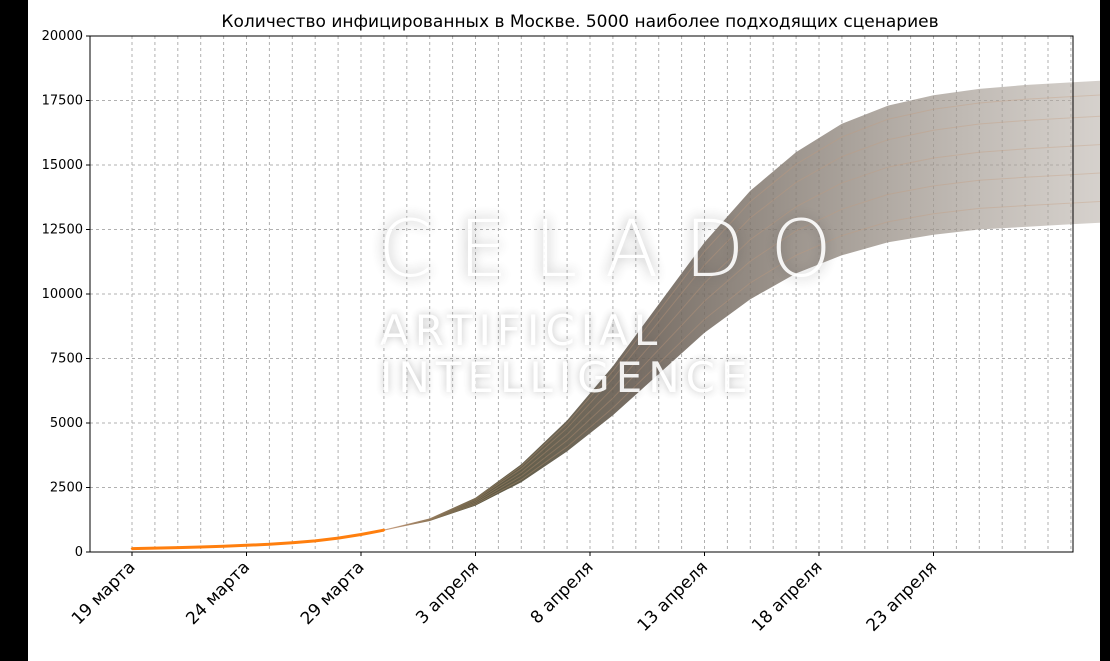  I want to click on y-tick-label: 20000, so click(62, 36).